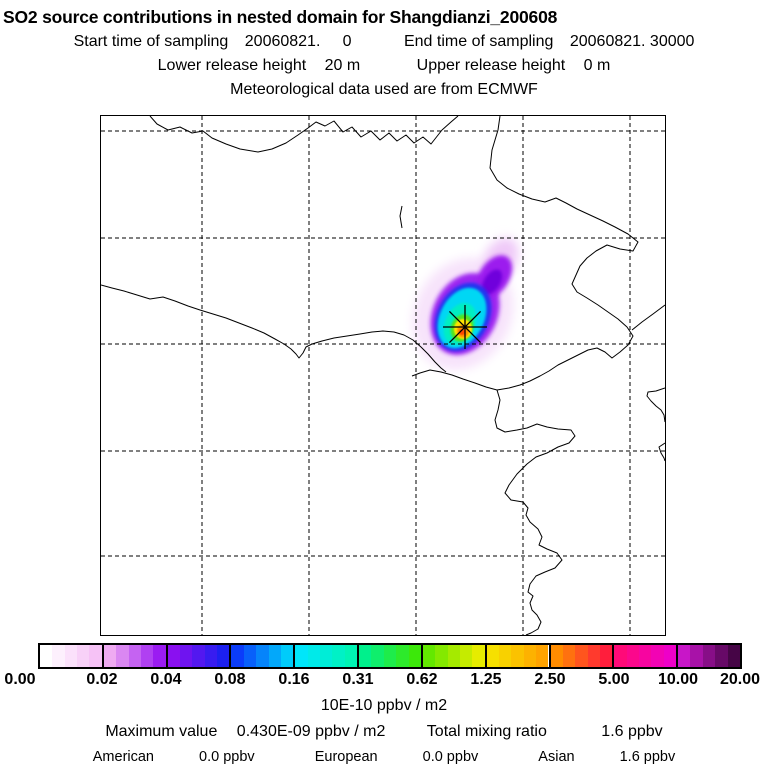 The height and width of the screenshot is (768, 768). Describe the element at coordinates (465, 327) in the screenshot. I see `station-marker` at that location.